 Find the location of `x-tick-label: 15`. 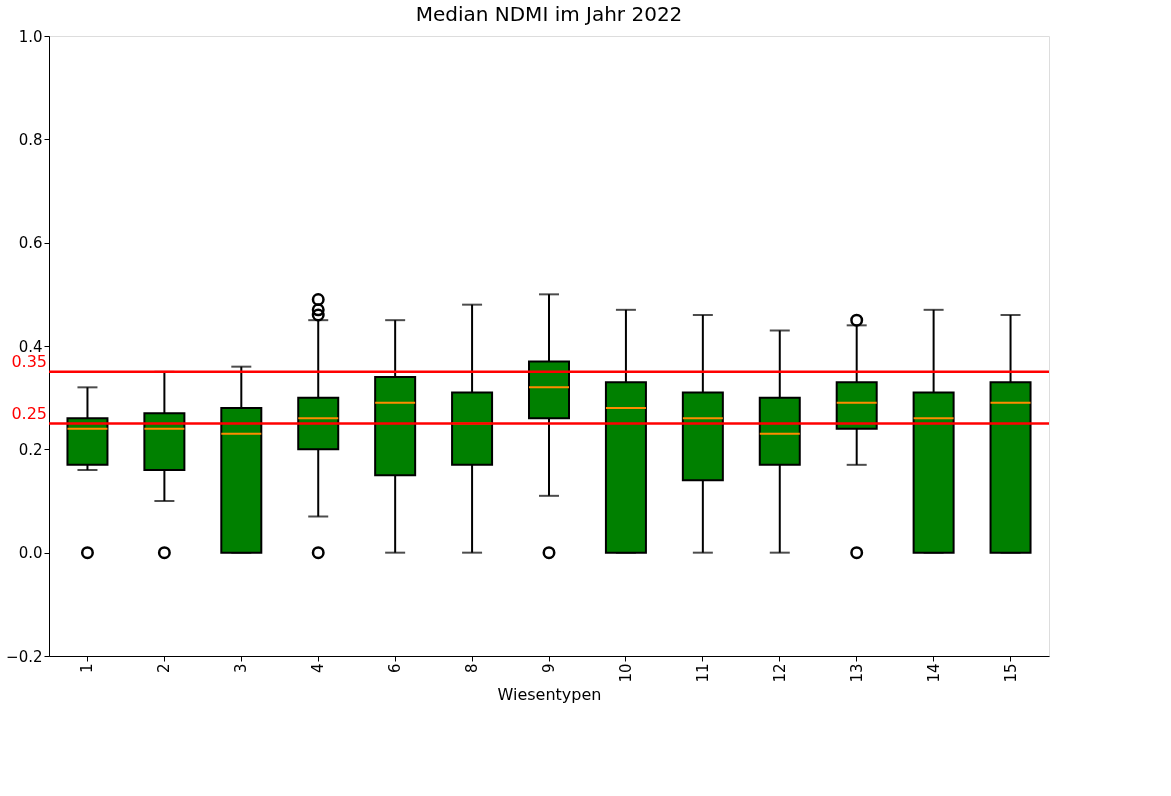

x-tick-label: 15 is located at coordinates (1010, 673).